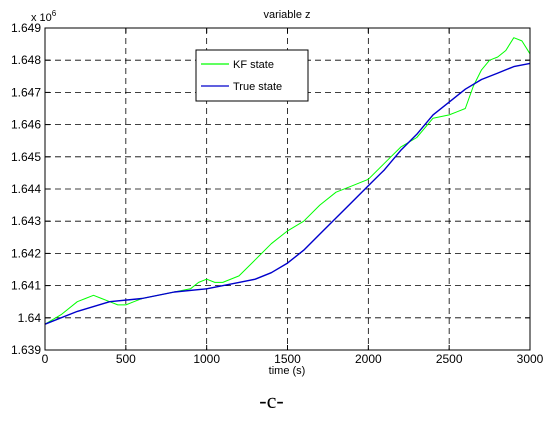  I want to click on y-tick-label: 1.642, so click(26, 253).